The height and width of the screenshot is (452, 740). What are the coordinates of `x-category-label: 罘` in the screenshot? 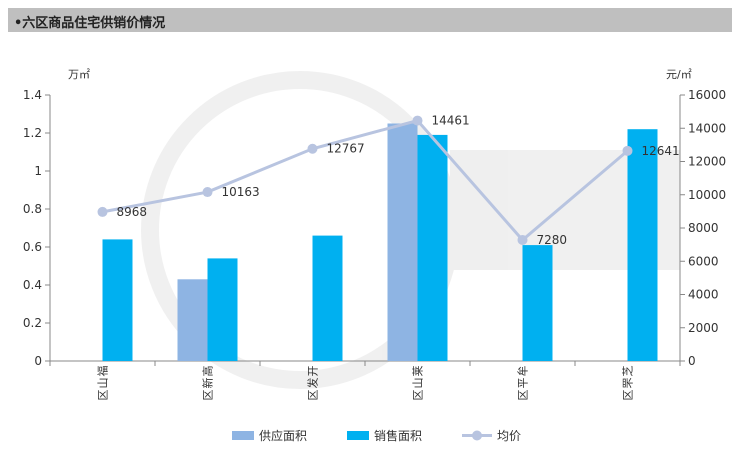 It's located at (628, 383).